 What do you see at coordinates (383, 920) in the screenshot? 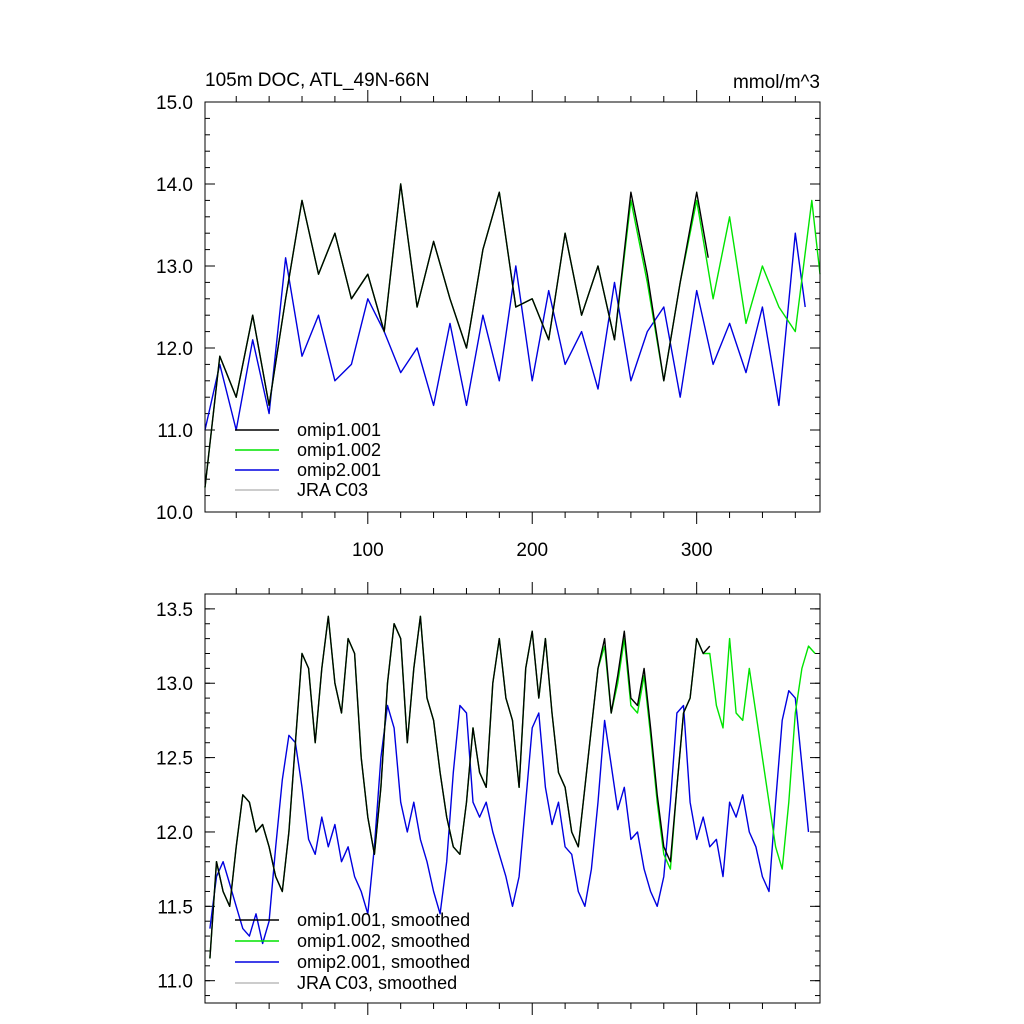
I see `legend-label: omip1.001, smoothed` at bounding box center [383, 920].